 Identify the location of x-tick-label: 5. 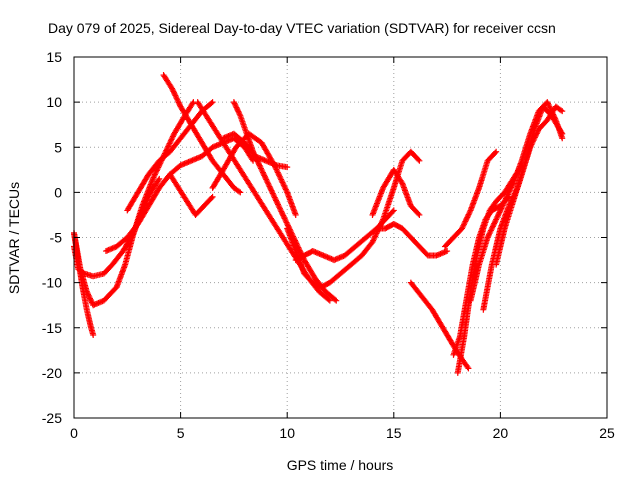
(181, 433).